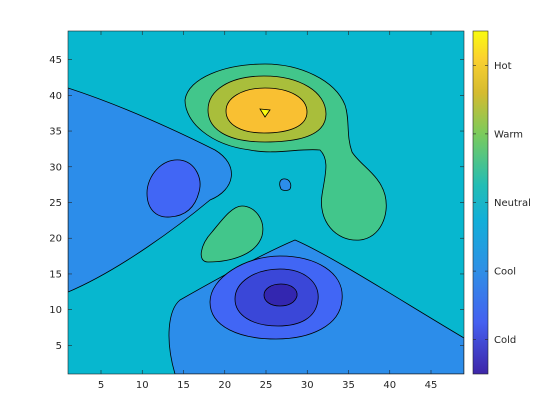 This screenshot has height=420, width=560. What do you see at coordinates (55, 96) in the screenshot?
I see `y-tick-label: 40` at bounding box center [55, 96].